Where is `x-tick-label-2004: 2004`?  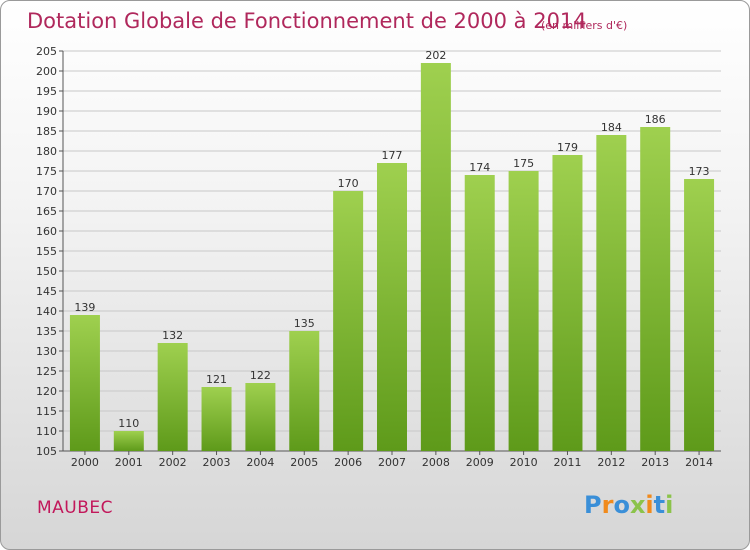 x-tick-label-2004: 2004 is located at coordinates (260, 462).